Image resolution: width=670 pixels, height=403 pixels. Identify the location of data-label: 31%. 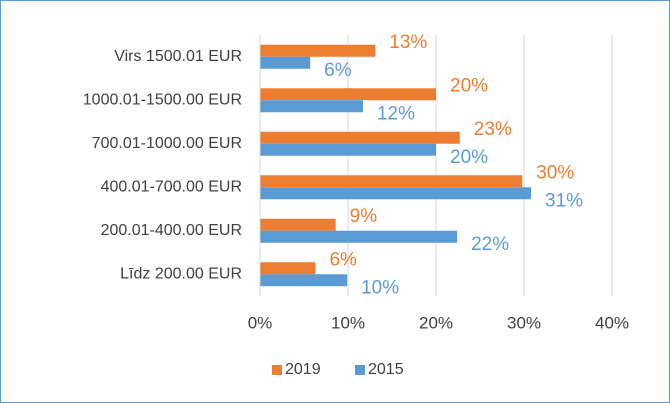
(564, 200).